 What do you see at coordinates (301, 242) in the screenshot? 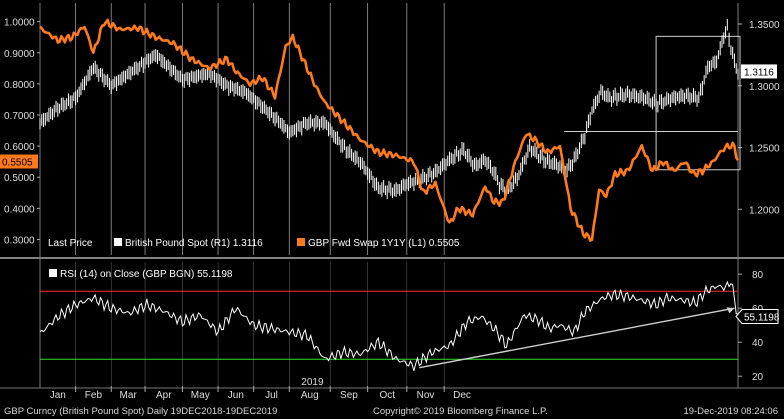
I see `legend-swatch-swap` at bounding box center [301, 242].